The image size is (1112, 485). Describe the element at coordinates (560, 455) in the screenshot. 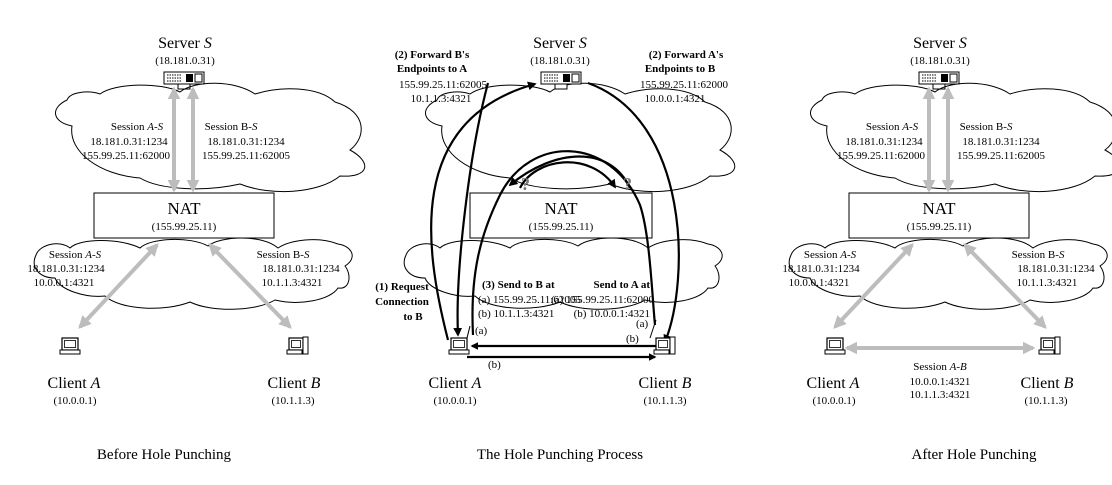

I see `panel-caption: The Hole Punching Process` at that location.